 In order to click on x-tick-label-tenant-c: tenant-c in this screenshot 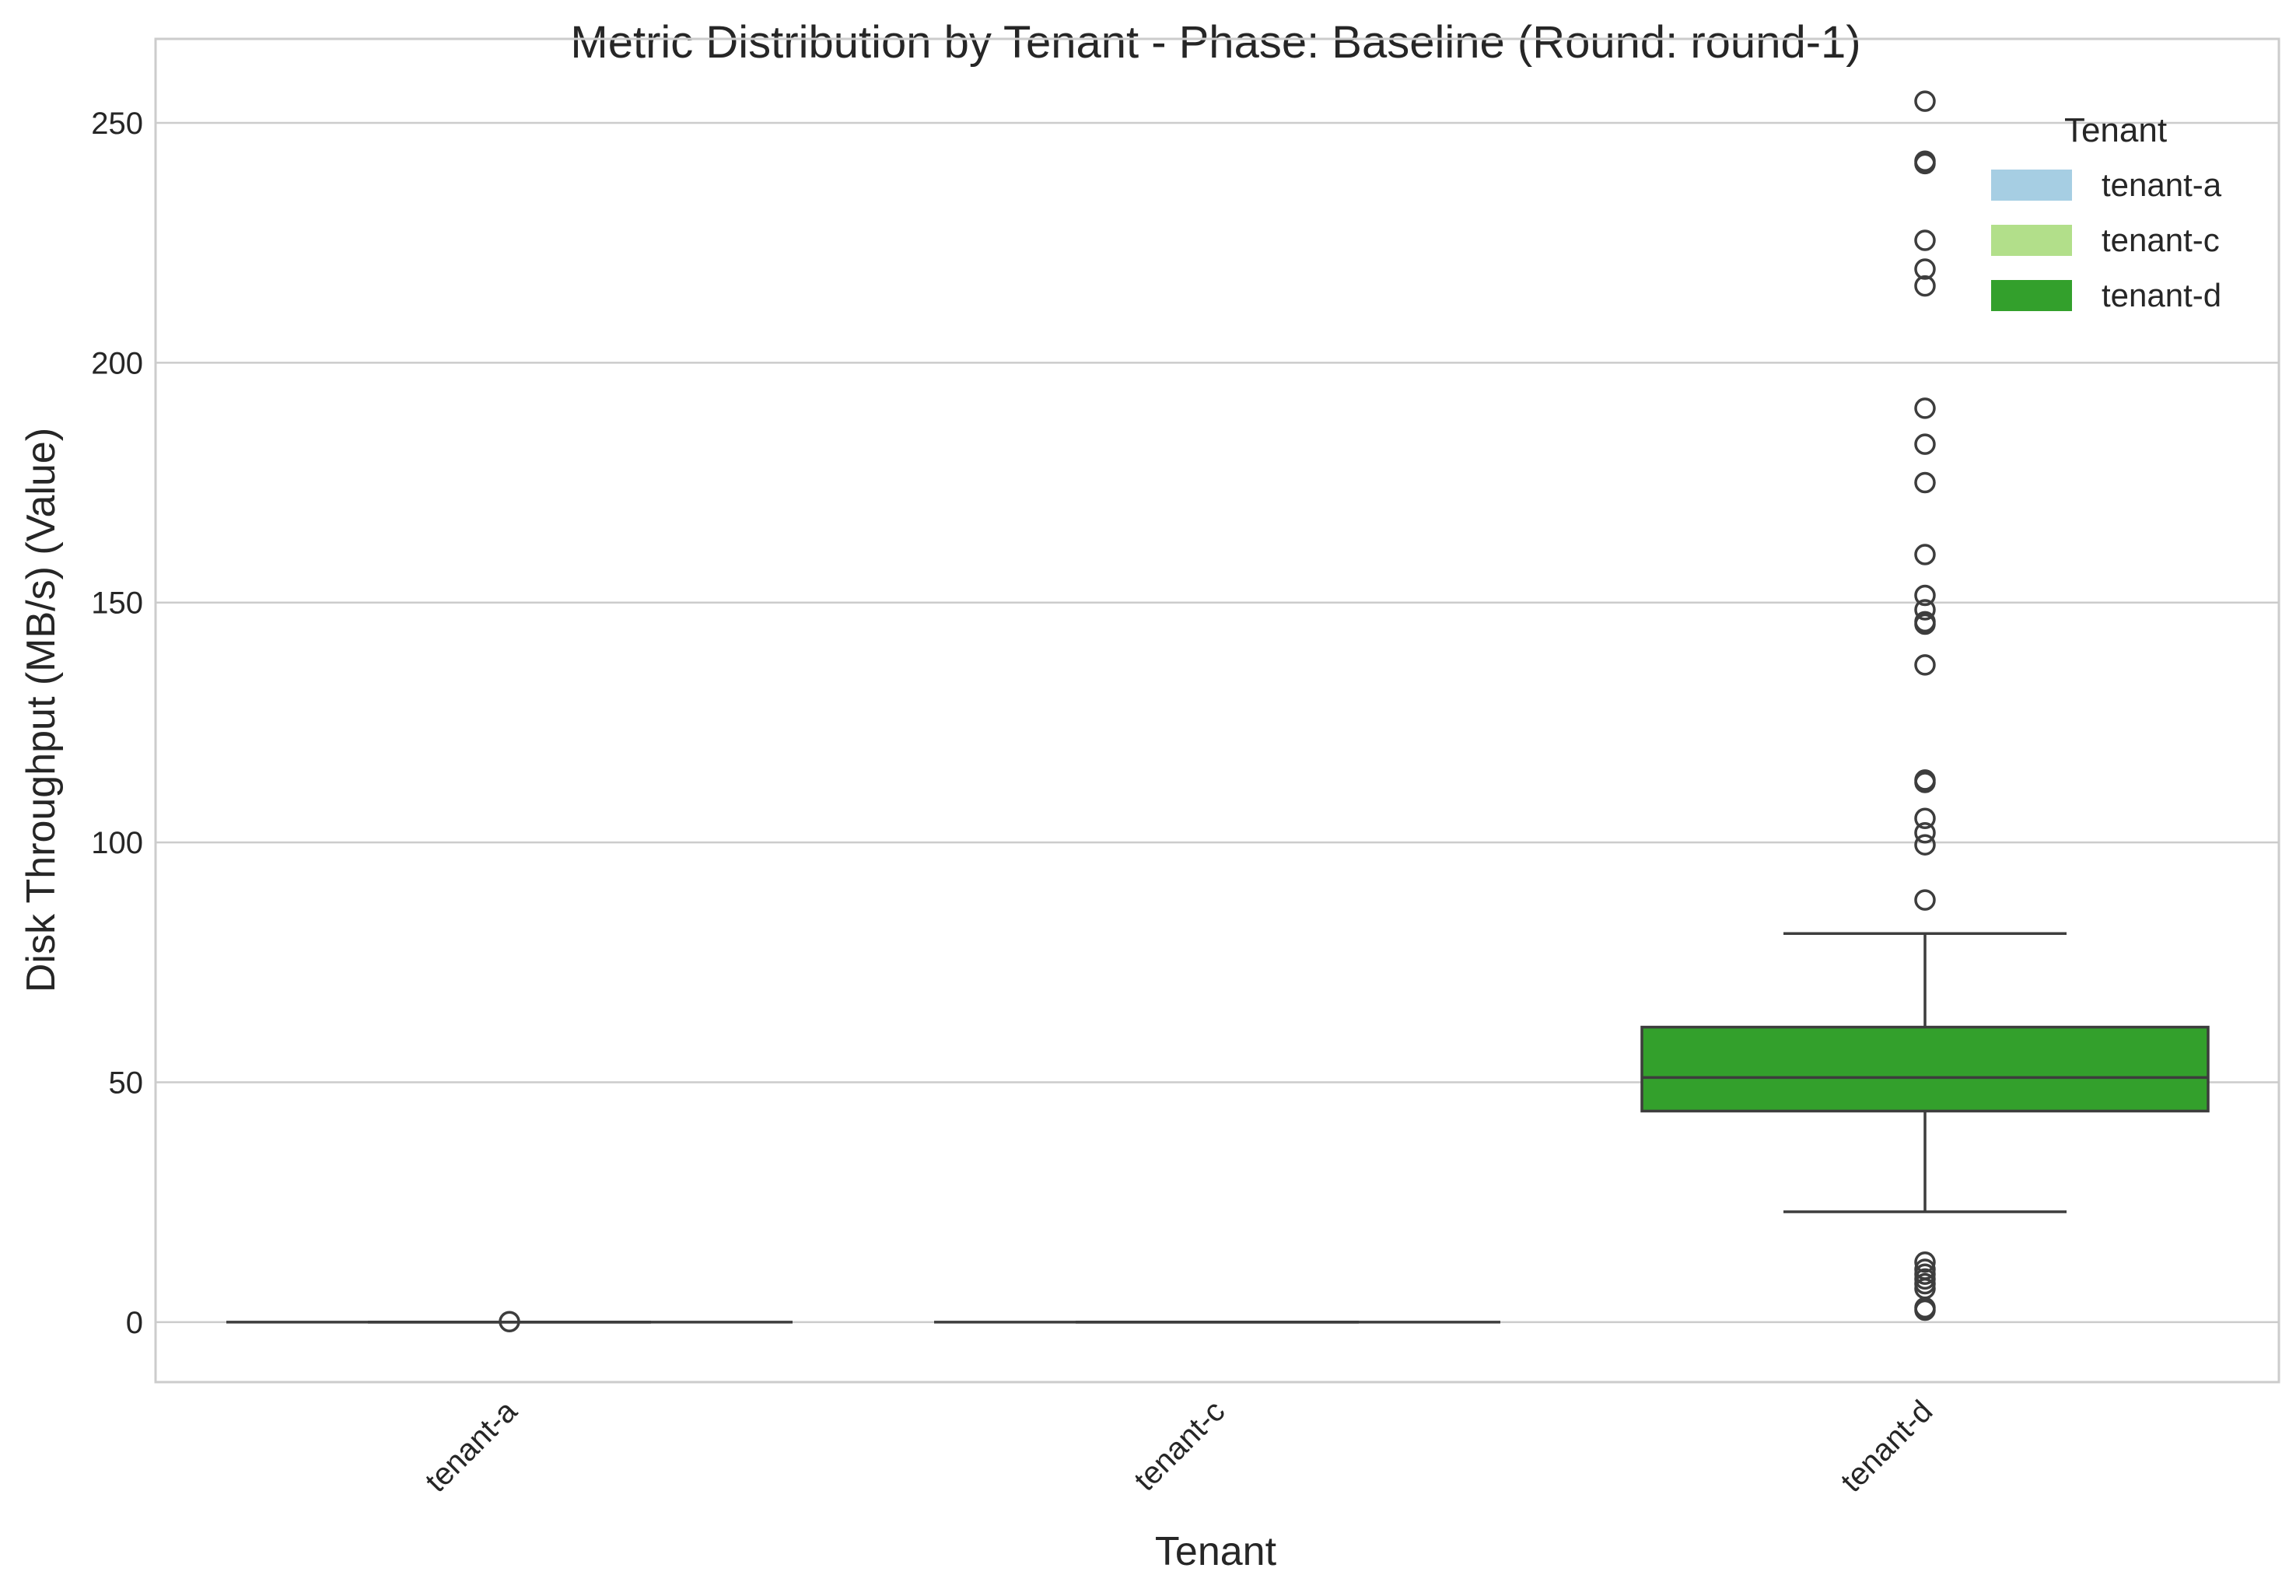, I will do `click(1179, 1446)`.